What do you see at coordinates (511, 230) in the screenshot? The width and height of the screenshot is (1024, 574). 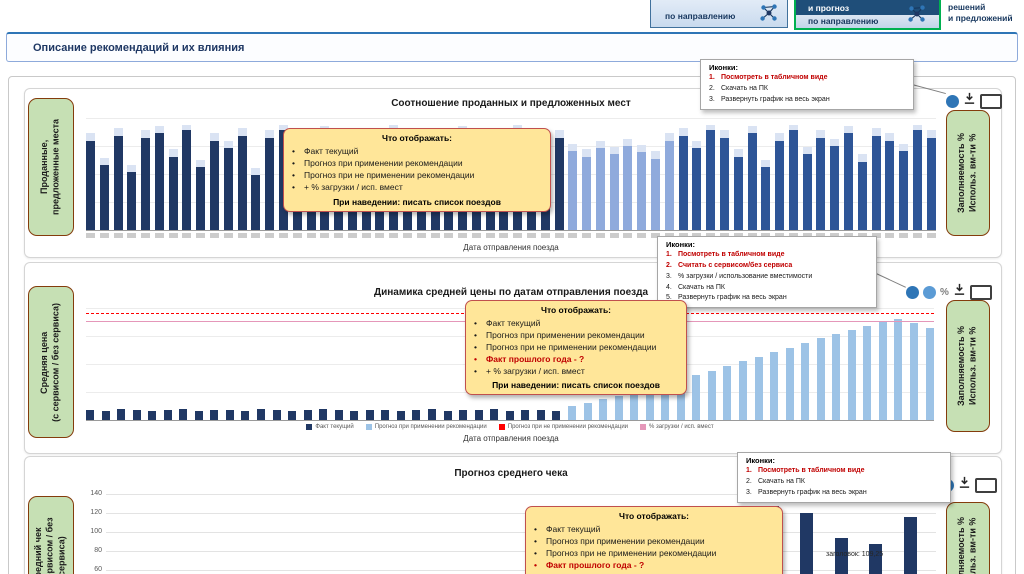 I see `chart1-x-axis` at bounding box center [511, 230].